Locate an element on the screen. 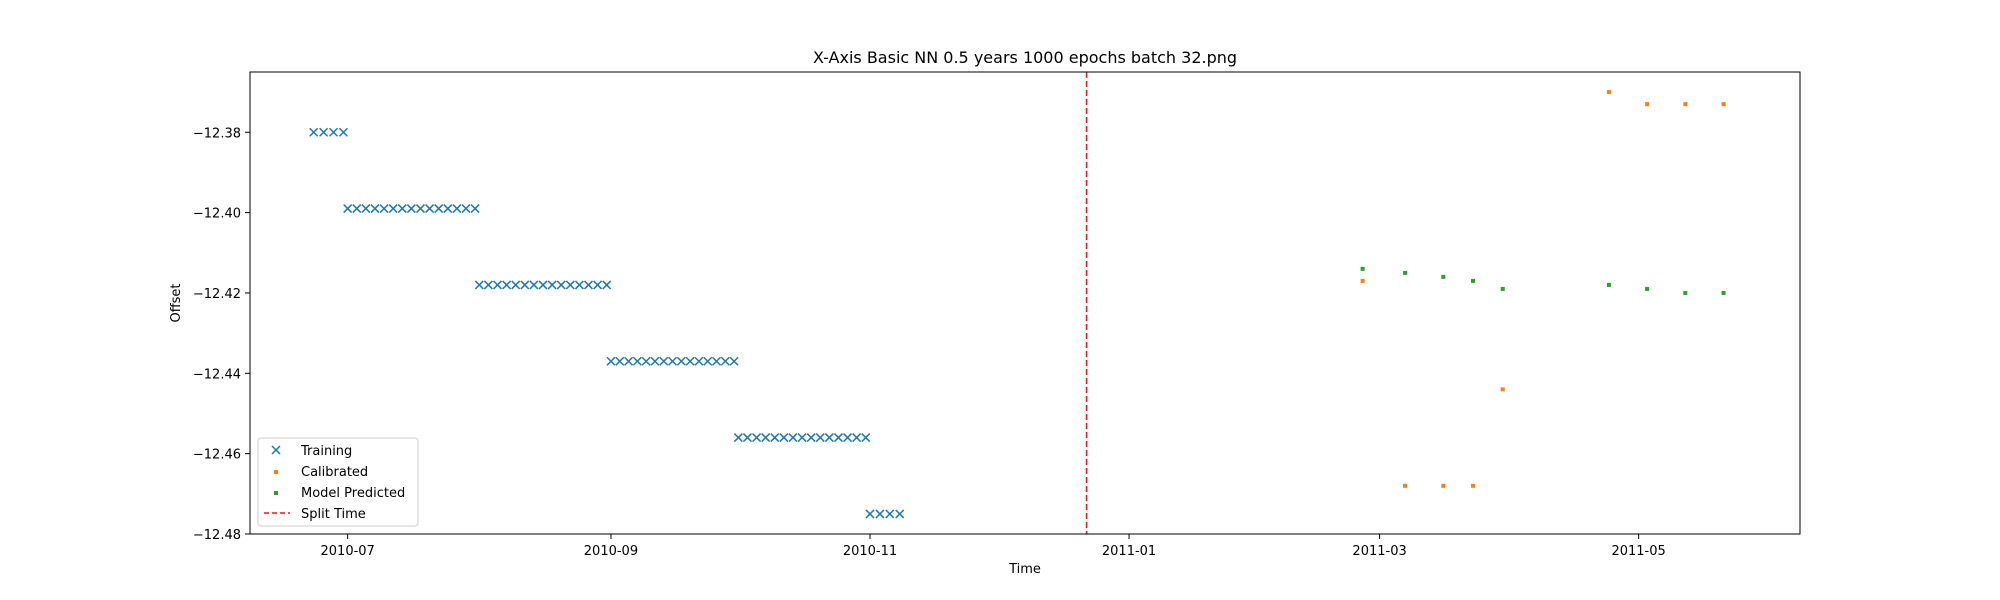 Image resolution: width=2000 pixels, height=600 pixels. legend-label-calibrated: Calibrated is located at coordinates (334, 472).